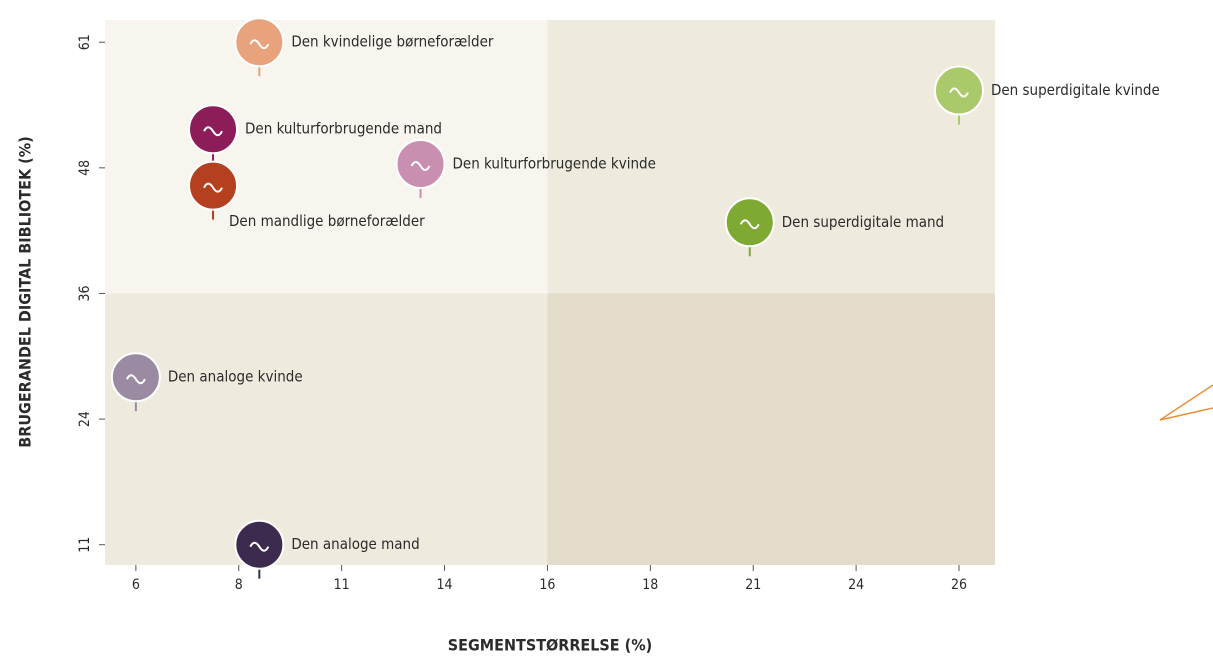 This screenshot has width=1213, height=664. What do you see at coordinates (1075, 90) in the screenshot?
I see `point-label: Den superdigitale kvinde` at bounding box center [1075, 90].